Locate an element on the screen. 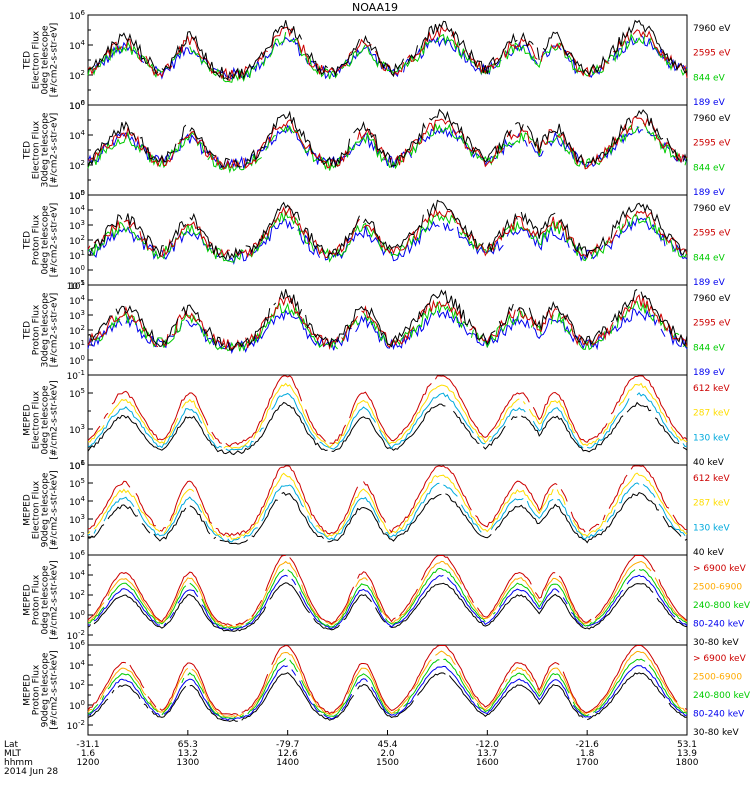  time-row-value: 1300 is located at coordinates (187, 763).